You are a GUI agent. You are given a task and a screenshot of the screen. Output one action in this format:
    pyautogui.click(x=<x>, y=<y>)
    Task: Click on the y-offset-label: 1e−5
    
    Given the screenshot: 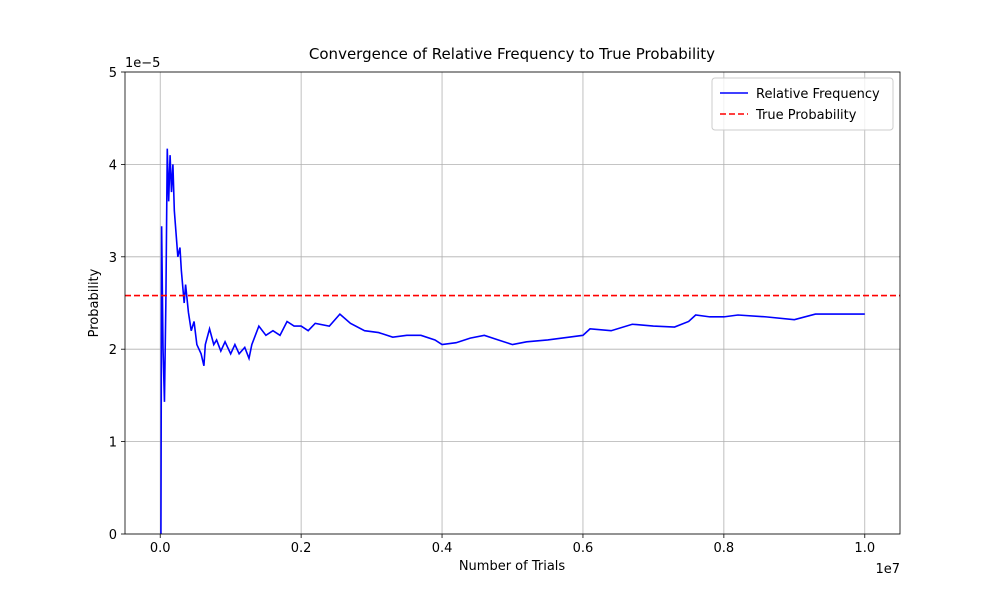 What is the action you would take?
    pyautogui.click(x=142, y=63)
    